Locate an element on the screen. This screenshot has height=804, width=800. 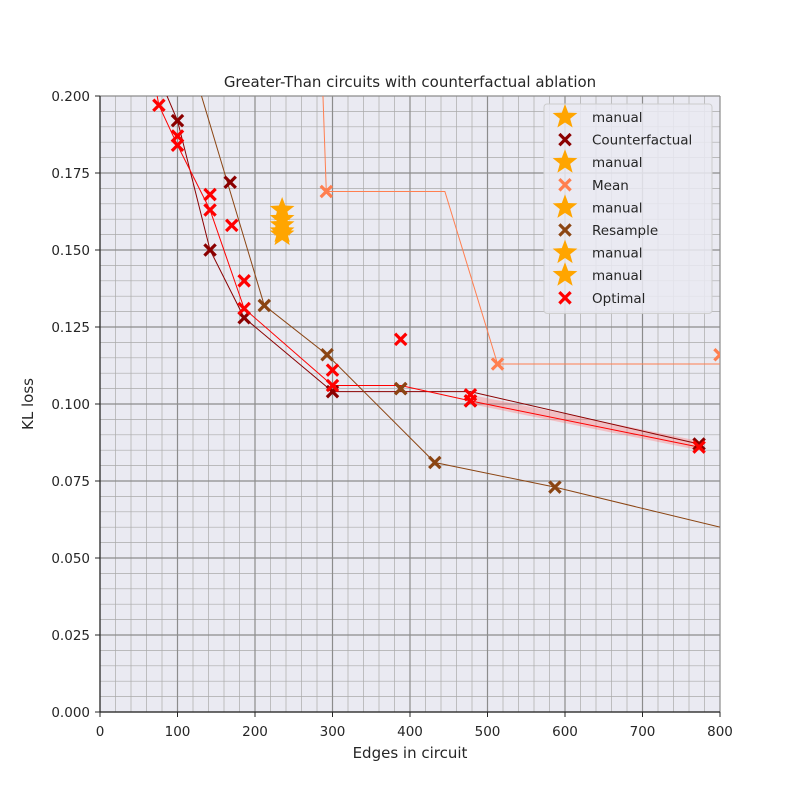
legend-label: Counterfactual is located at coordinates (642, 141).